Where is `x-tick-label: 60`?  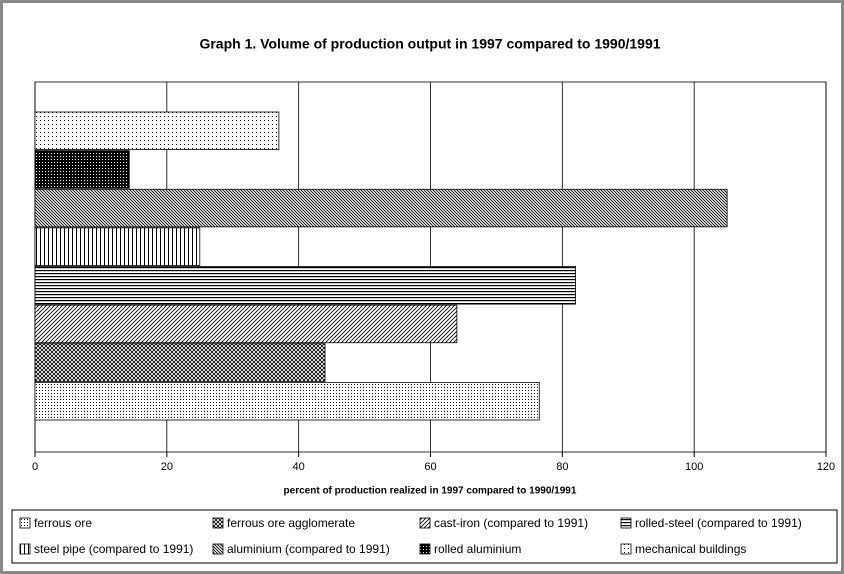
x-tick-label: 60 is located at coordinates (430, 467).